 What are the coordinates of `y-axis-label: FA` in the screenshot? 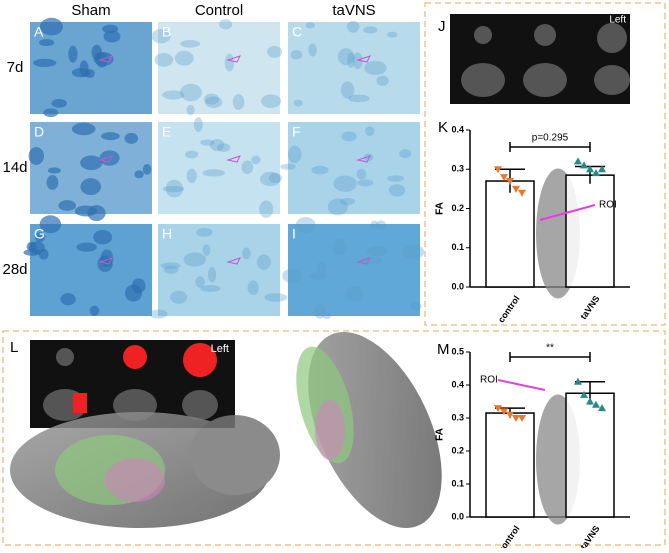 It's located at (440, 434).